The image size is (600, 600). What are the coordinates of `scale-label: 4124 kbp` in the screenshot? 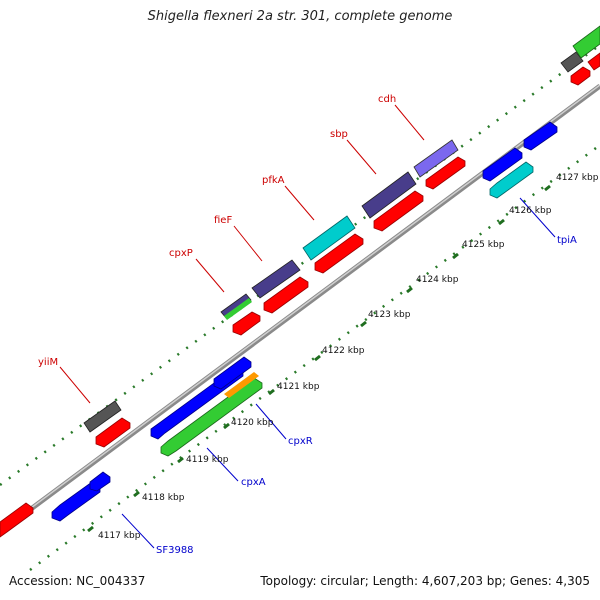 It's located at (437, 280).